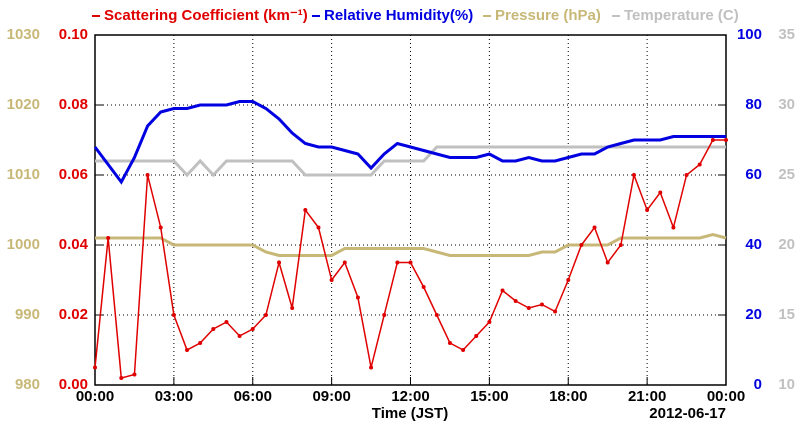 This screenshot has height=434, width=800. What do you see at coordinates (786, 34) in the screenshot?
I see `y-tick-label: 35` at bounding box center [786, 34].